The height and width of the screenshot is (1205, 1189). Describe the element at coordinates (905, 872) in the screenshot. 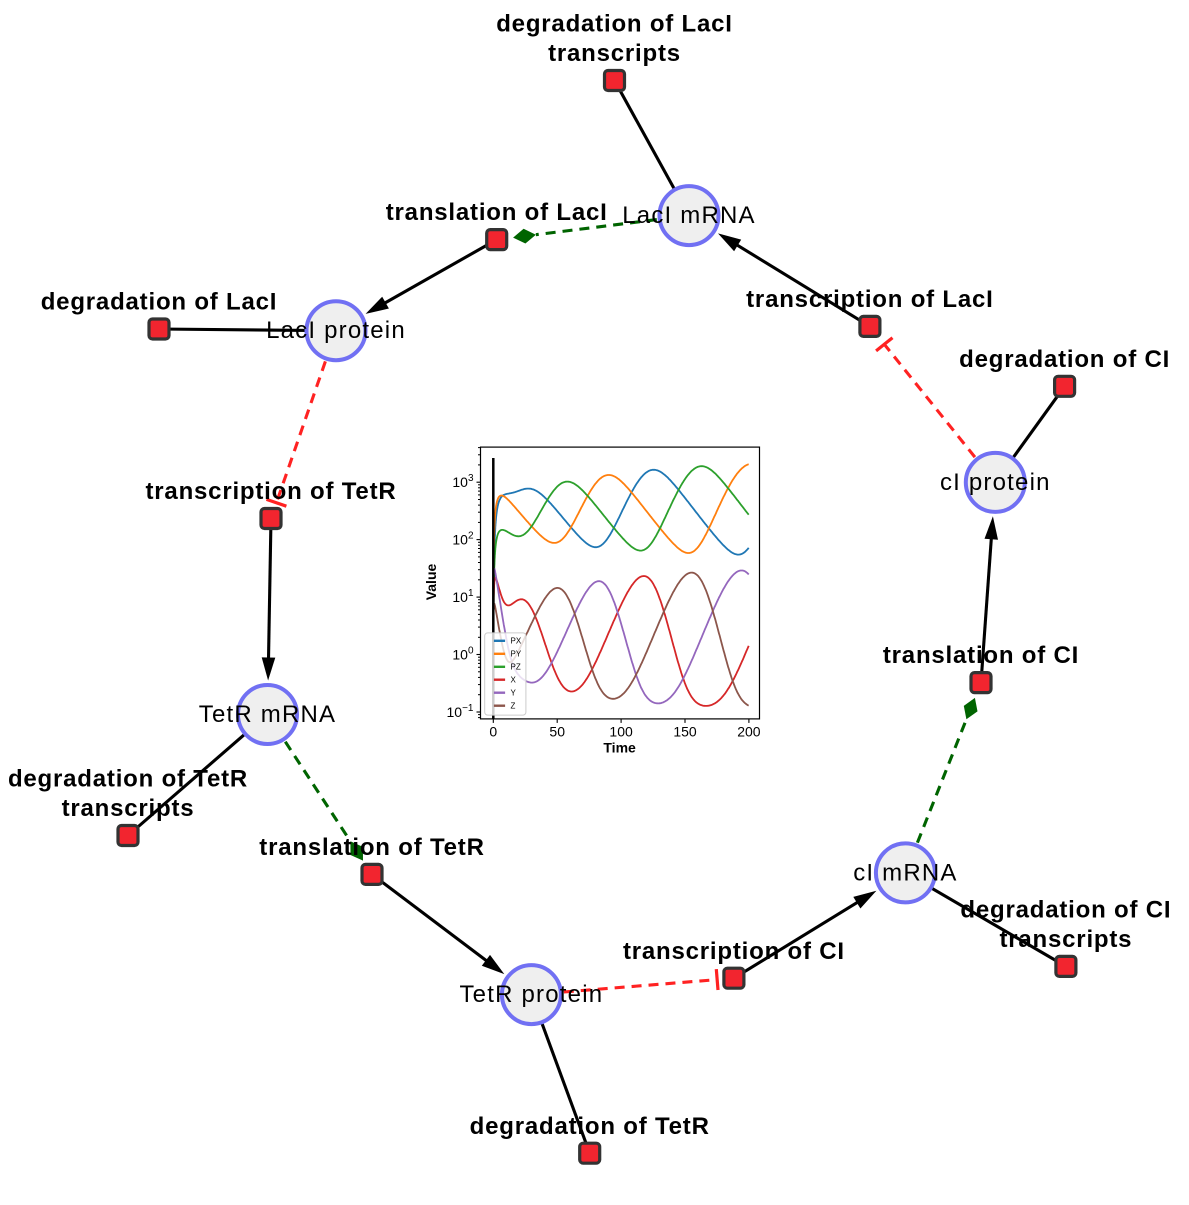

I see `svg-text: cI mRNA` at that location.